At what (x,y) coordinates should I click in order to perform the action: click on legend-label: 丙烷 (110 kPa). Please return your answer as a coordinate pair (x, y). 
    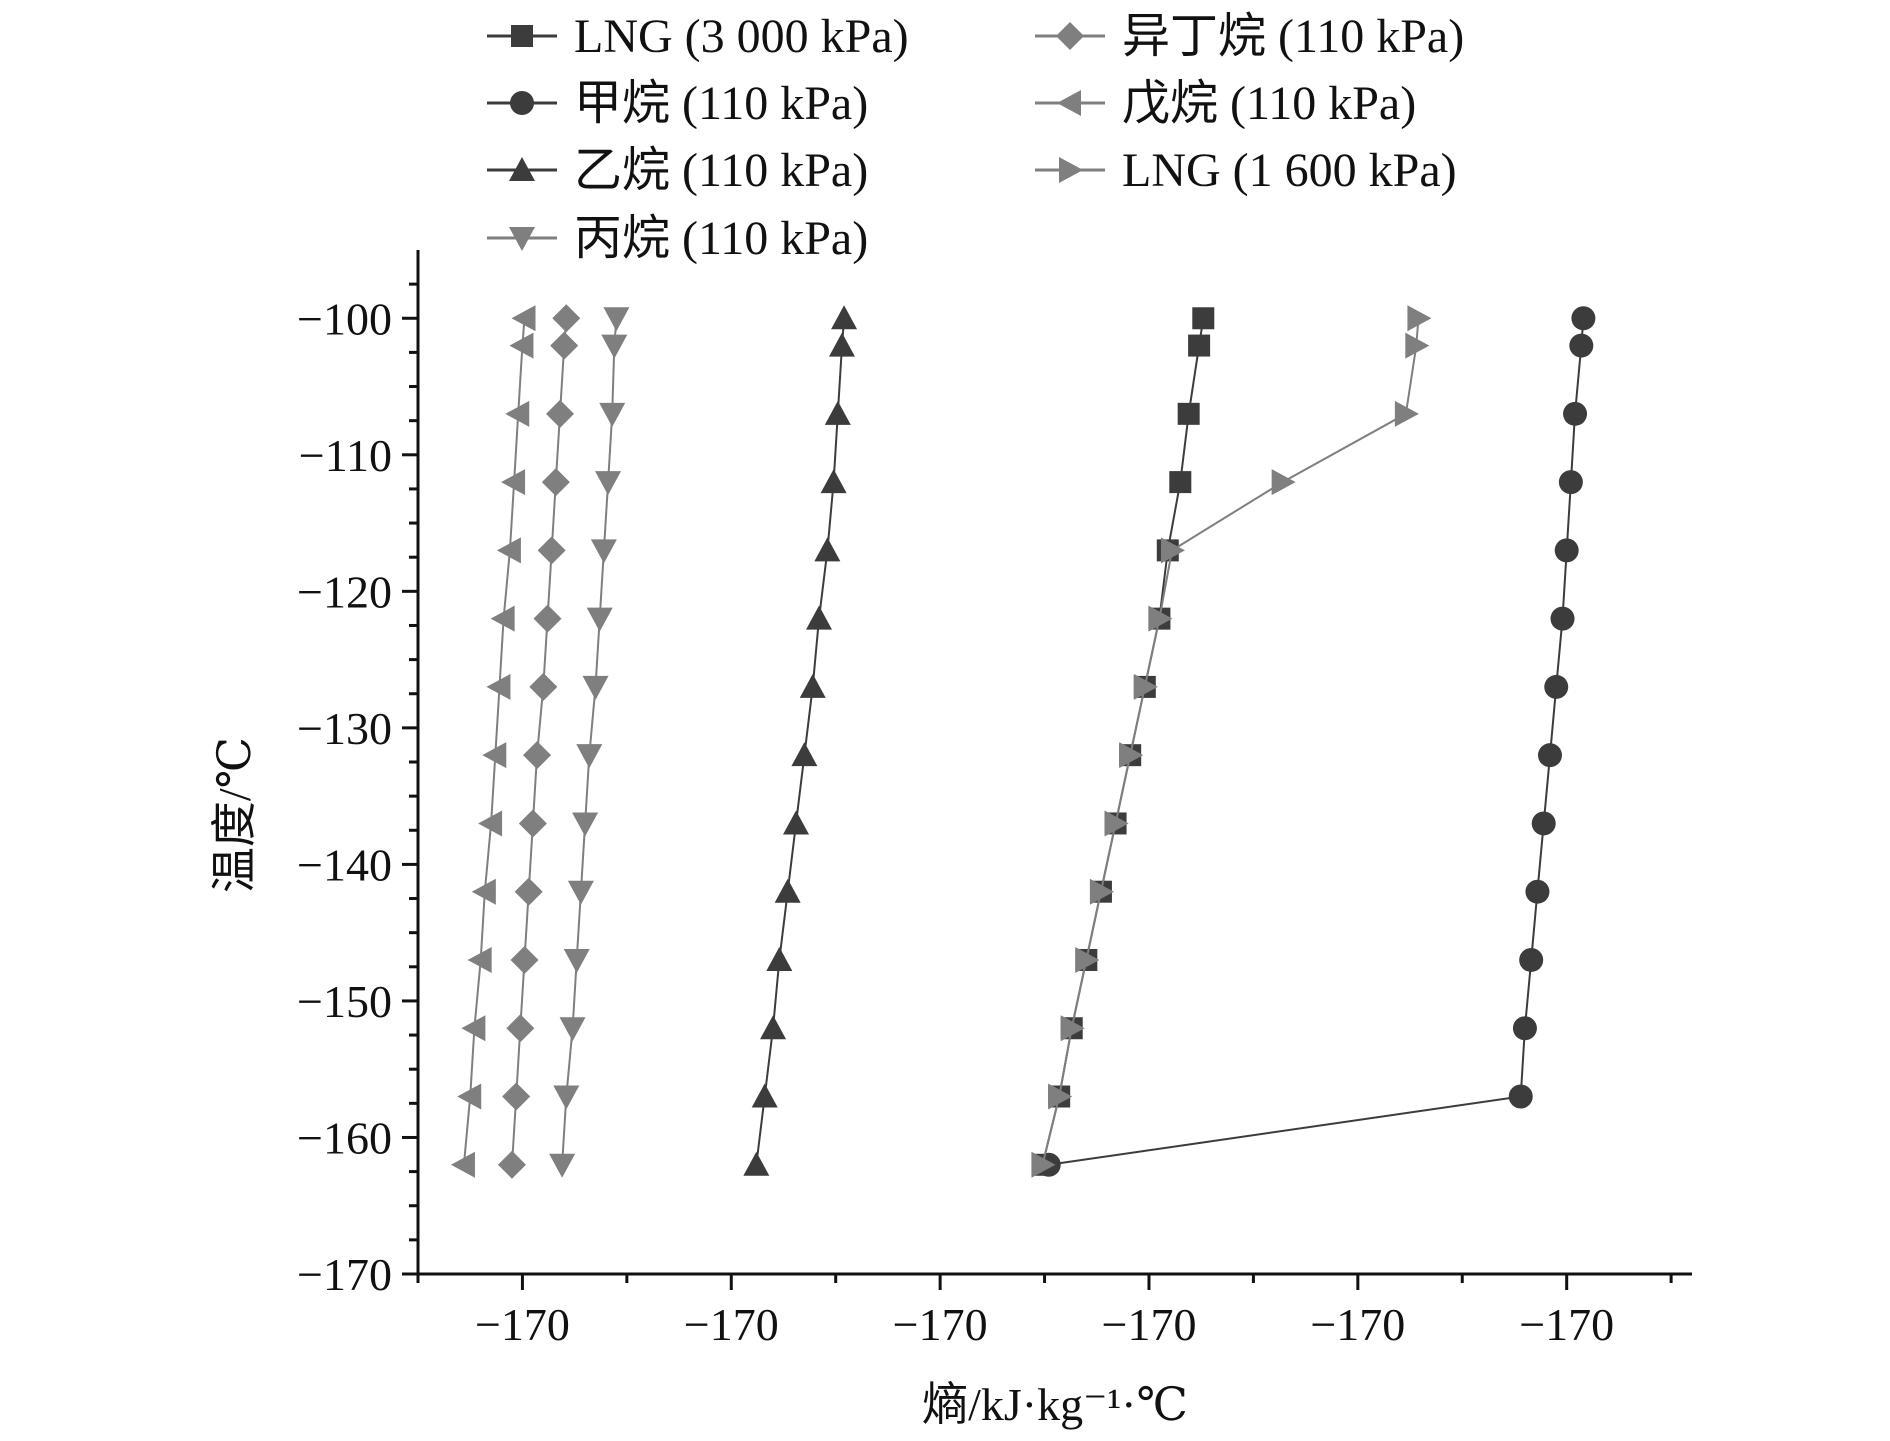
    Looking at the image, I should click on (721, 238).